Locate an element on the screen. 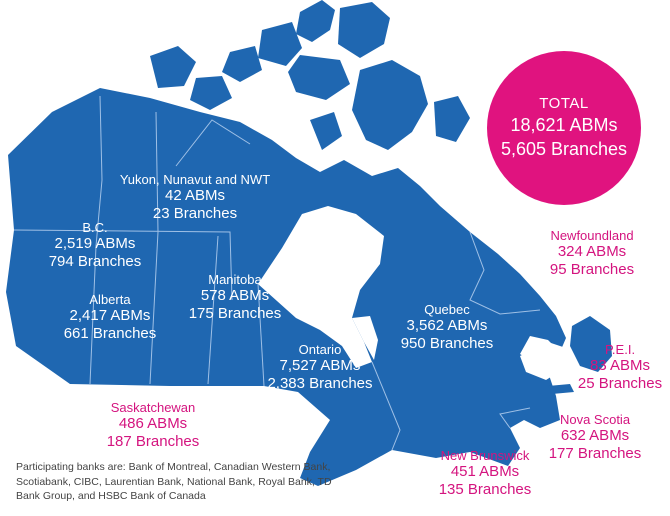 The width and height of the screenshot is (670, 516). region-label-alberta: Alberta 2,417 ABMs 661 Branches is located at coordinates (110, 317).